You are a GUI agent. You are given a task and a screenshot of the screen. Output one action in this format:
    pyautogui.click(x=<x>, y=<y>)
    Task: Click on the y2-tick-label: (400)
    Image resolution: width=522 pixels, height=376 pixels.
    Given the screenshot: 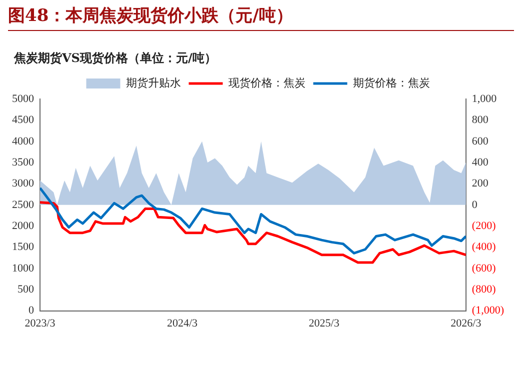 What is the action you would take?
    pyautogui.click(x=484, y=247)
    